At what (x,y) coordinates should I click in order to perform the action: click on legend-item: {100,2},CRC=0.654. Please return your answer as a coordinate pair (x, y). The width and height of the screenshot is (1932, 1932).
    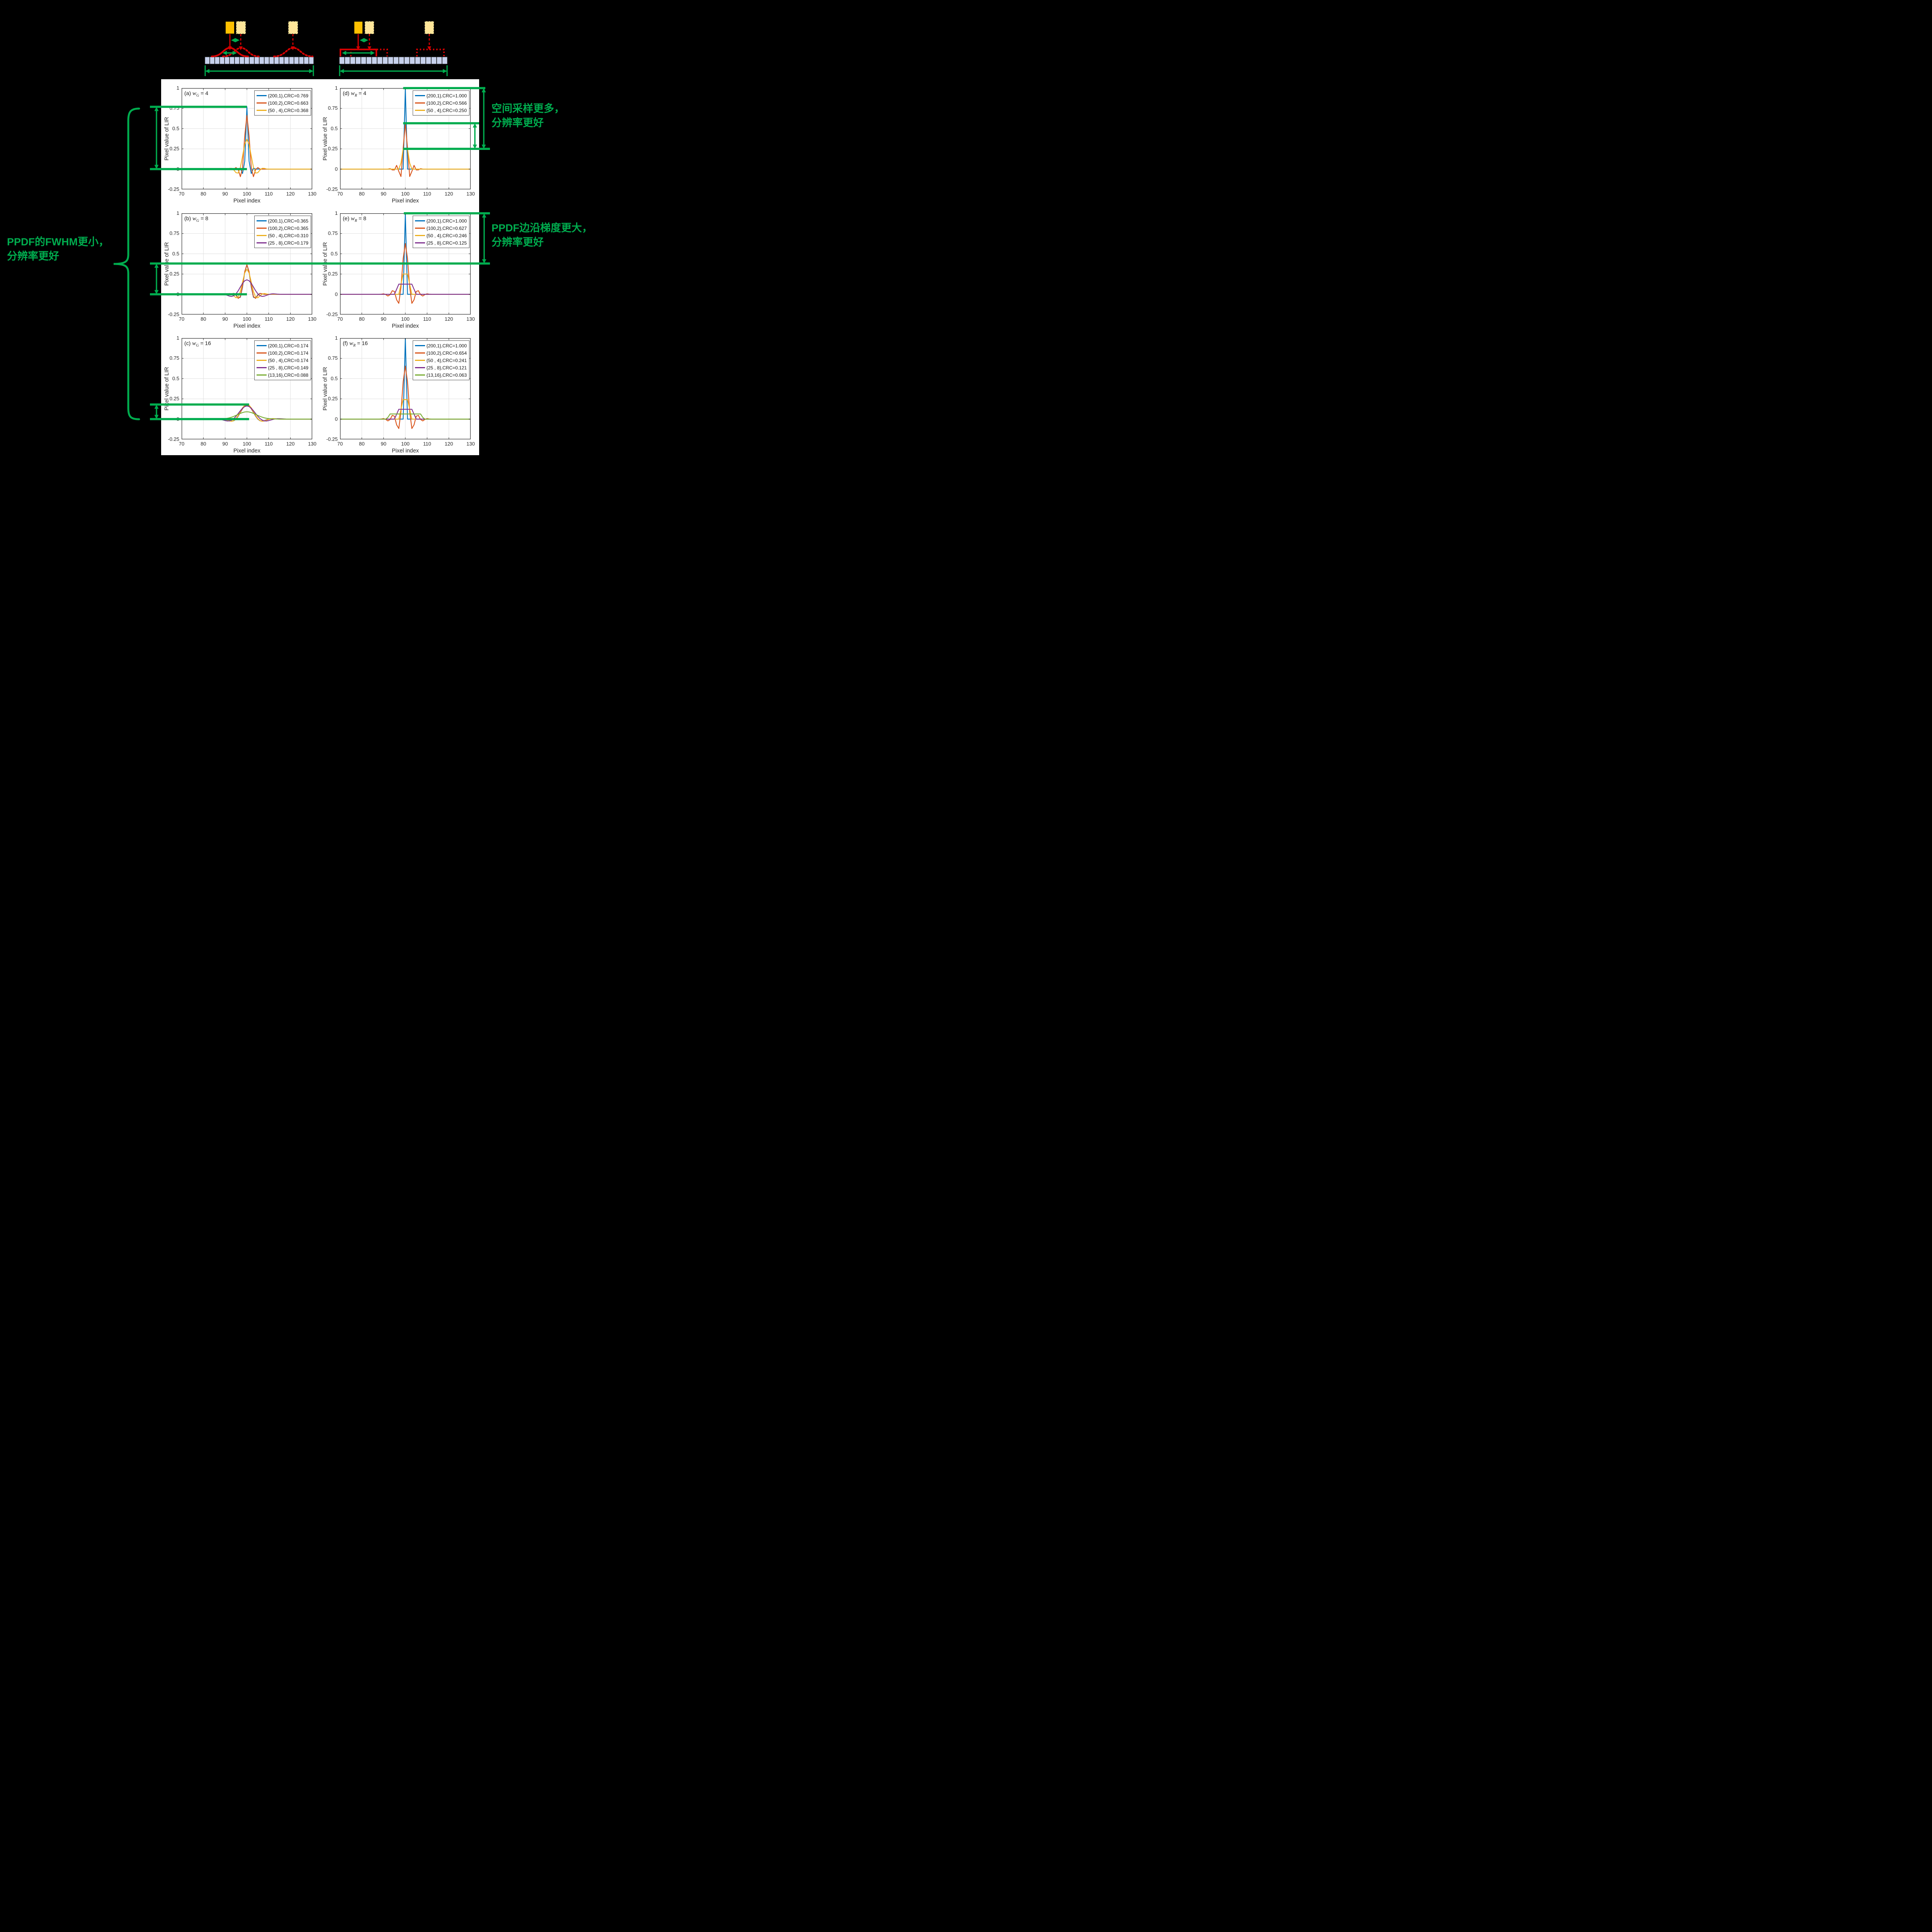
    Looking at the image, I should click on (441, 353).